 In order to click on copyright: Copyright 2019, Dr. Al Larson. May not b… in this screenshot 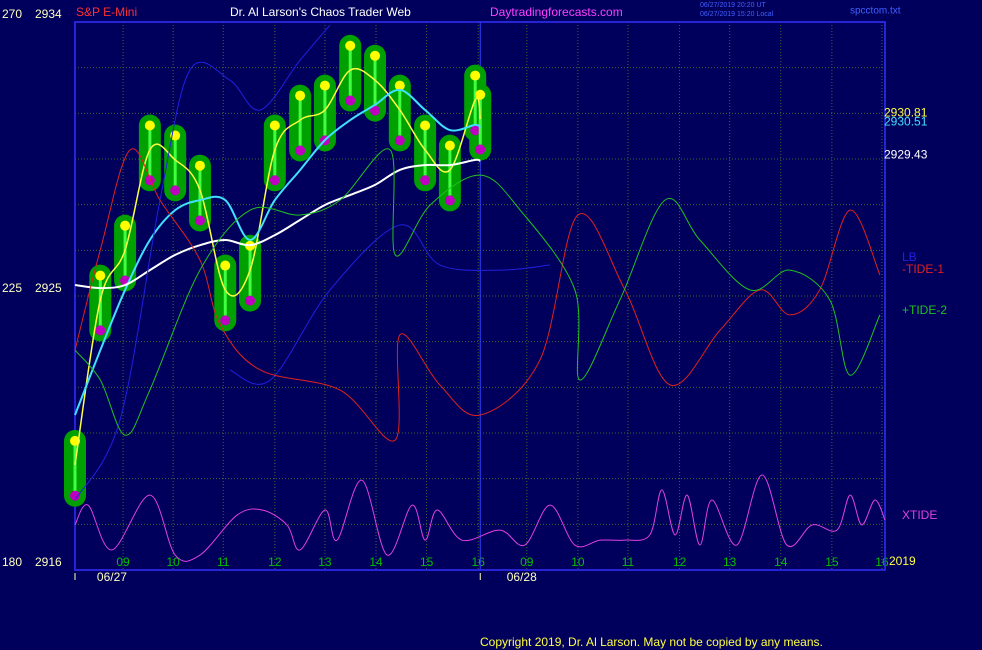, I will do `click(651, 642)`.